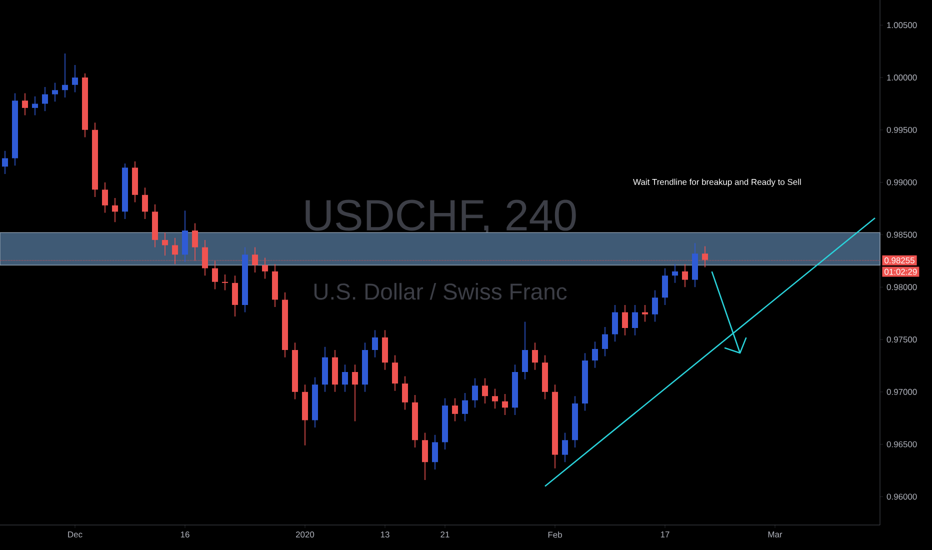 Image resolution: width=932 pixels, height=550 pixels. What do you see at coordinates (555, 535) in the screenshot?
I see `x-tick-label: Feb` at bounding box center [555, 535].